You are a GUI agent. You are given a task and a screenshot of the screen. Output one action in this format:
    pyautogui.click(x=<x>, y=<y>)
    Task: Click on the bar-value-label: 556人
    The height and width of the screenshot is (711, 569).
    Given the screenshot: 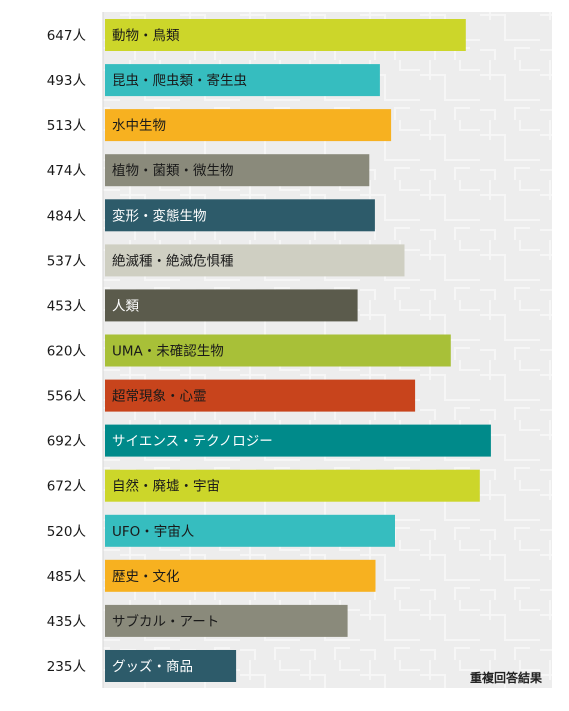 What is the action you would take?
    pyautogui.click(x=67, y=397)
    